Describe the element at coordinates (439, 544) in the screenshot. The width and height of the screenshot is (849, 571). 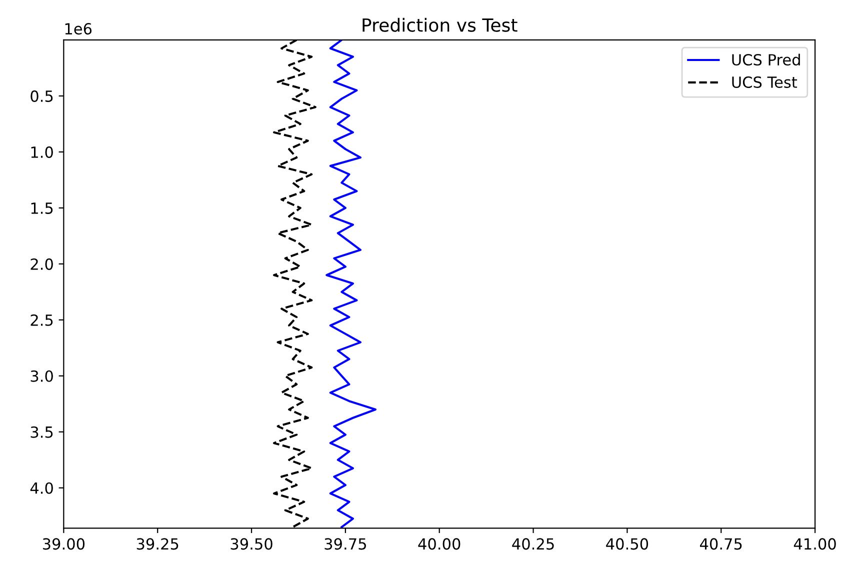
I see `x-tick-label: 40.00` at that location.